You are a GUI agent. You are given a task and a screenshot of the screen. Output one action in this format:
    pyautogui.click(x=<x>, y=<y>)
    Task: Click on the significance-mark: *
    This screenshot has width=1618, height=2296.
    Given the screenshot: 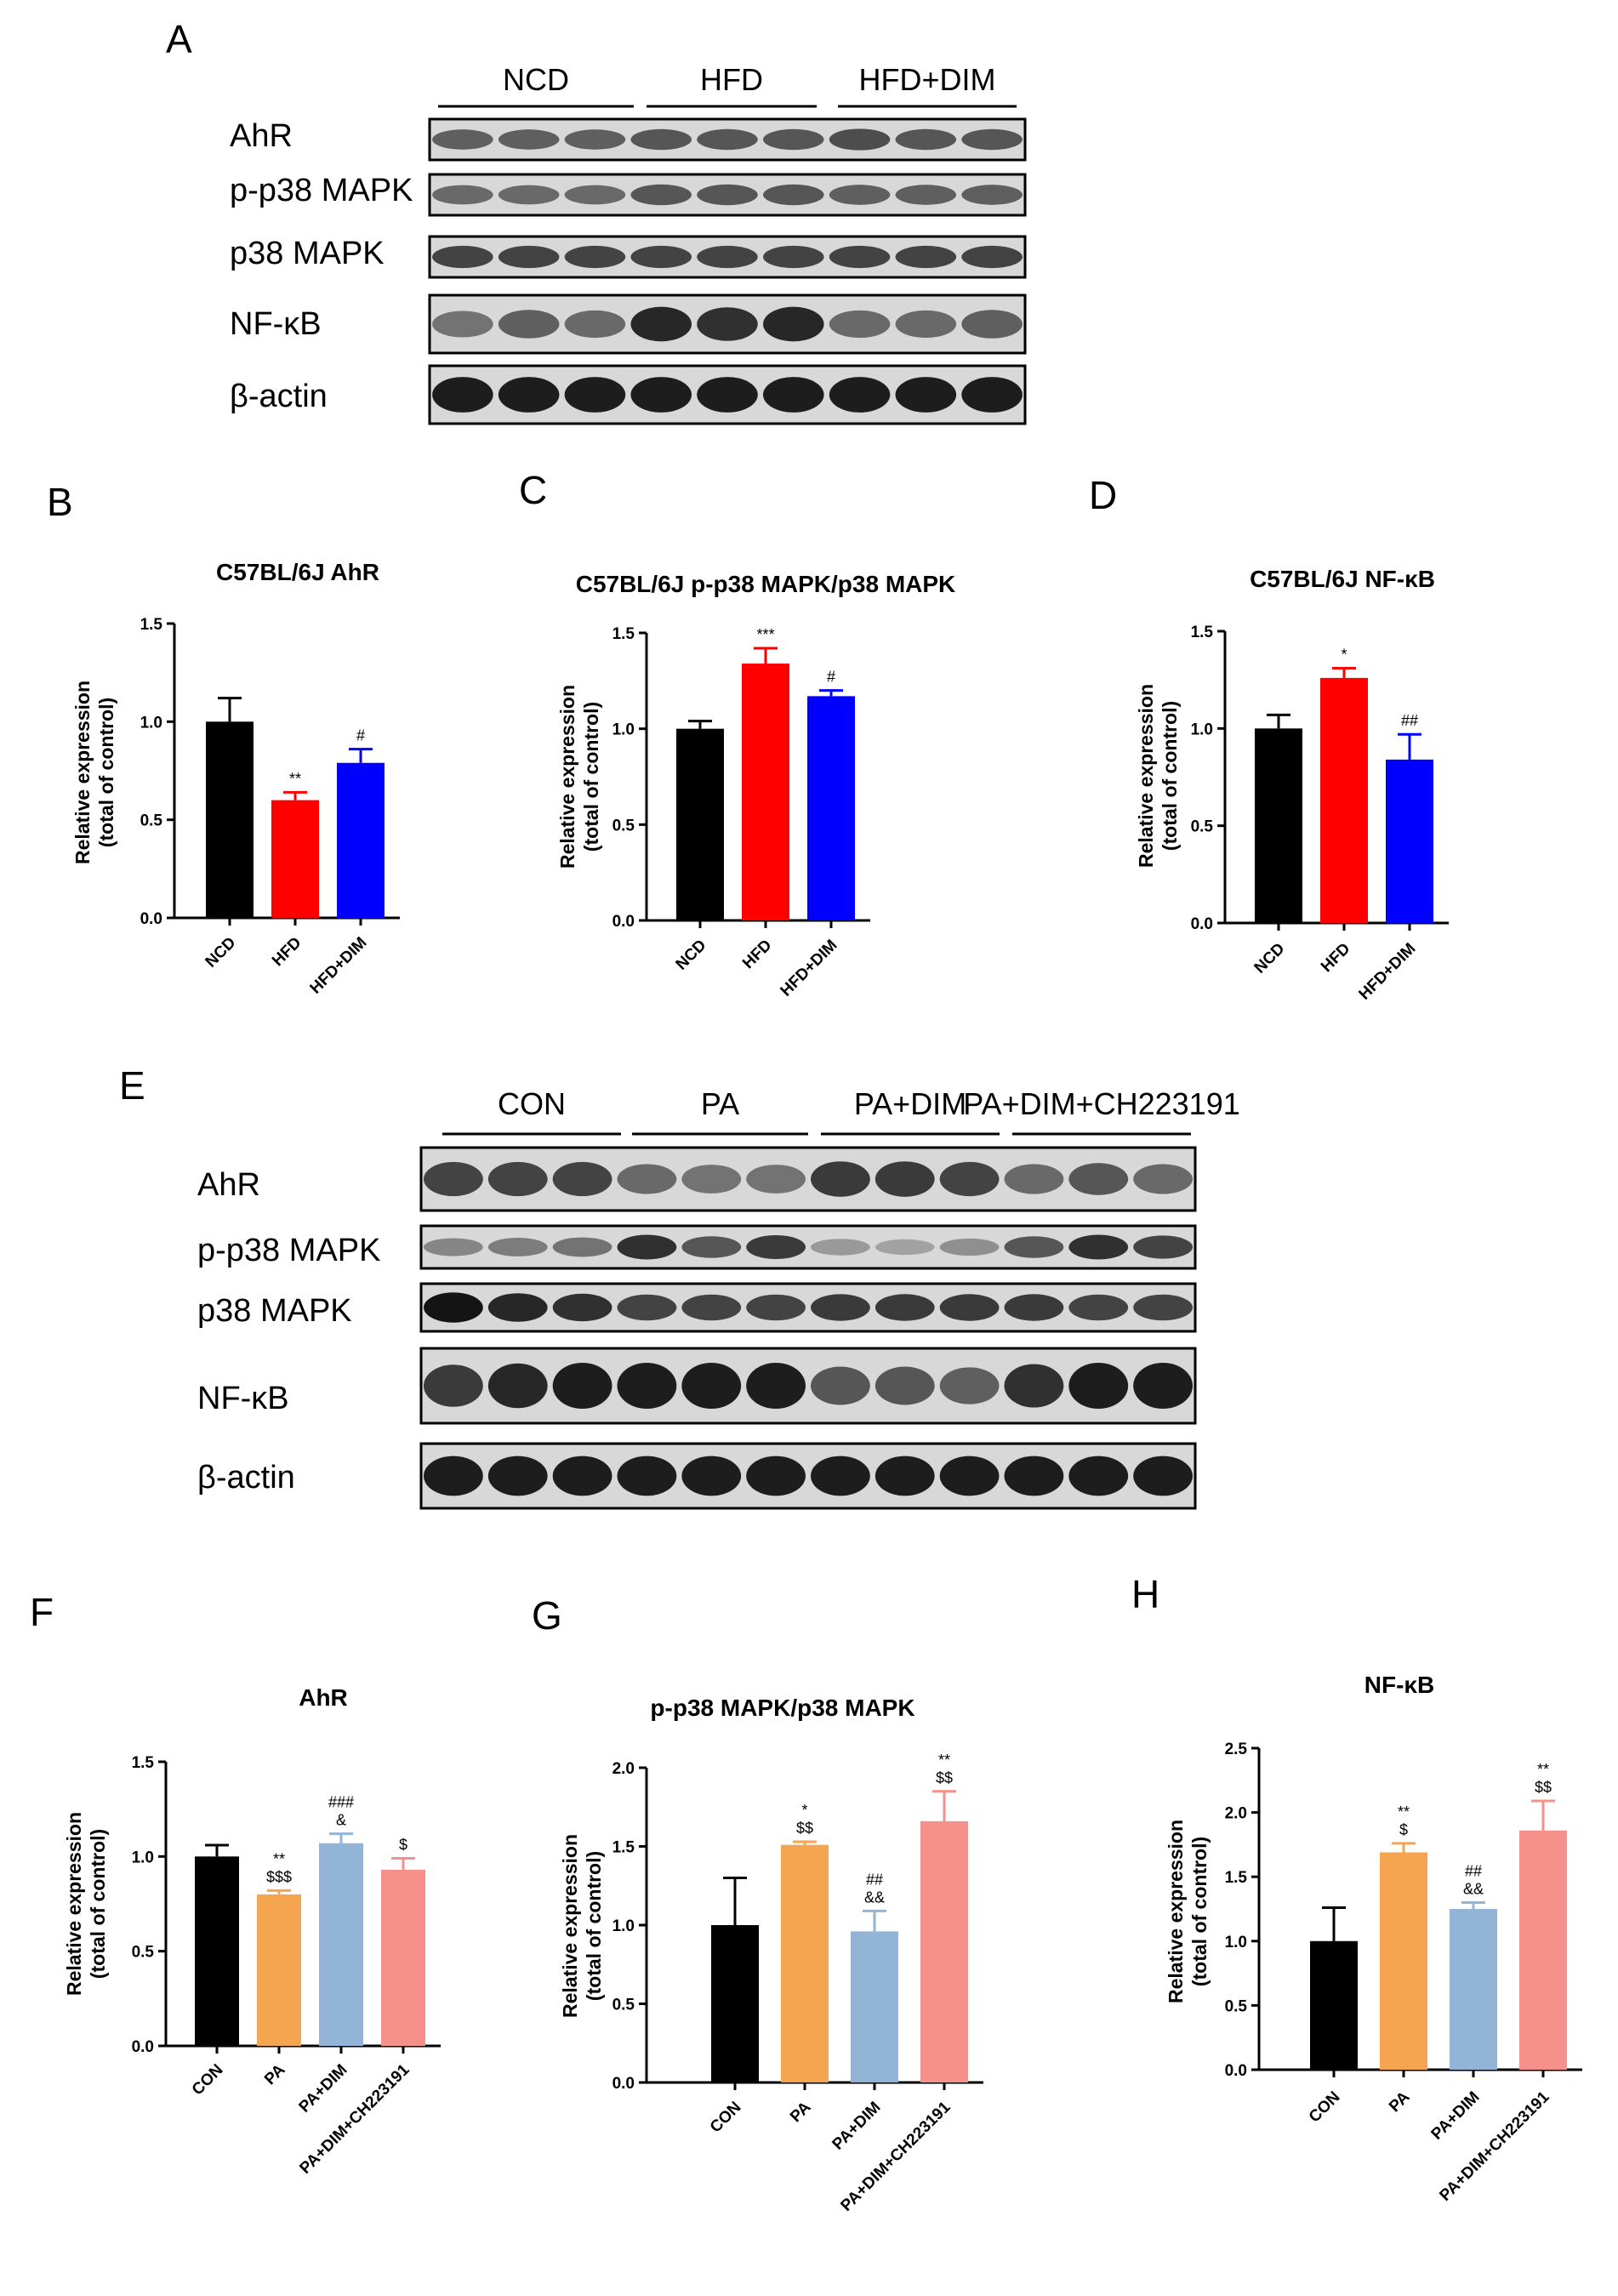 What is the action you would take?
    pyautogui.click(x=804, y=1810)
    